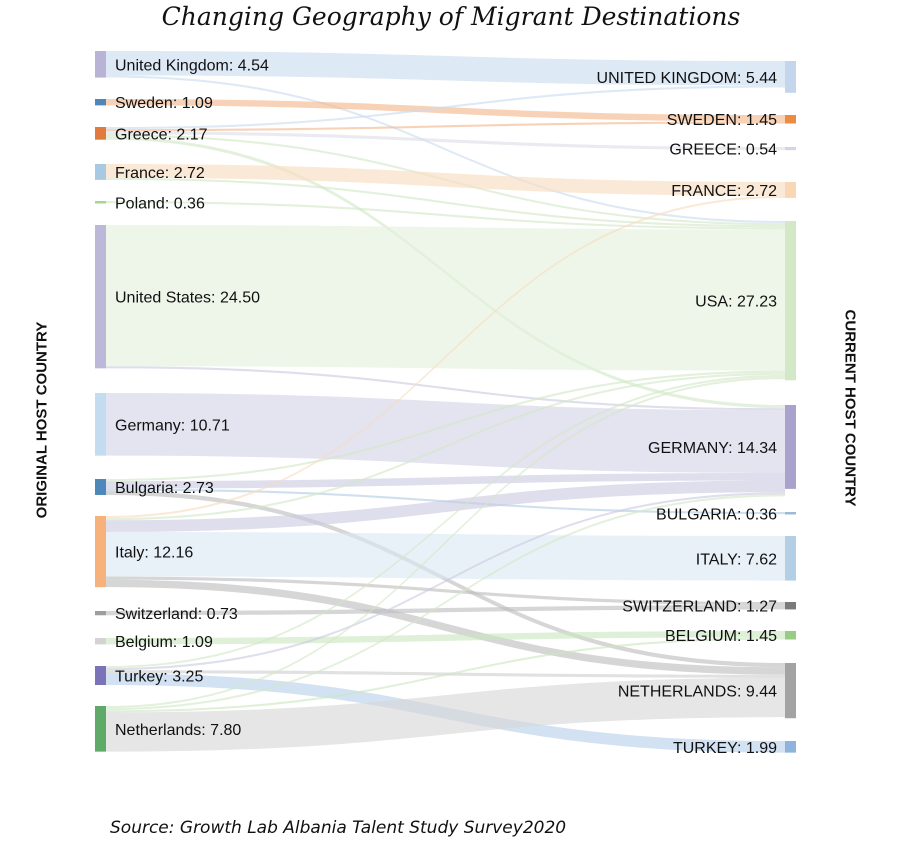 This screenshot has width=902, height=864. Describe the element at coordinates (161, 134) in the screenshot. I see `source-label-gr: Greece: 2.17` at that location.